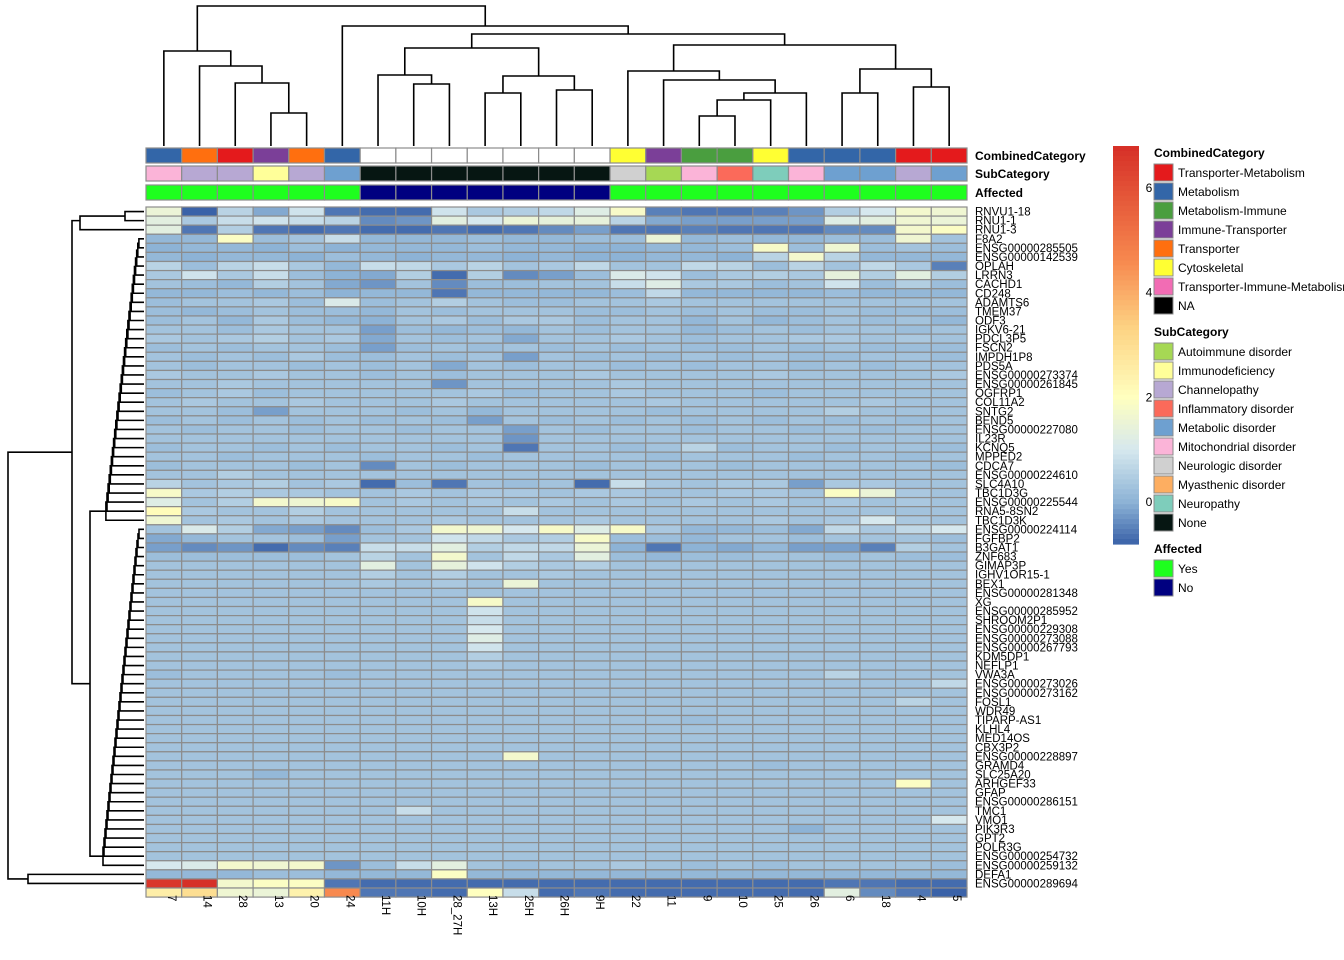 The width and height of the screenshot is (1344, 960). Describe the element at coordinates (1241, 173) in the screenshot. I see `legend-label: Transporter-Metabolism` at that location.